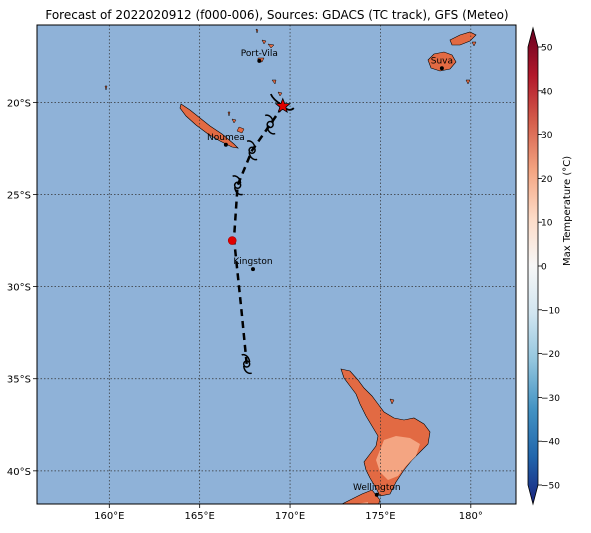 The width and height of the screenshot is (591, 533). Describe the element at coordinates (550, 311) in the screenshot. I see `colorbar-tick-label: −10` at that location.